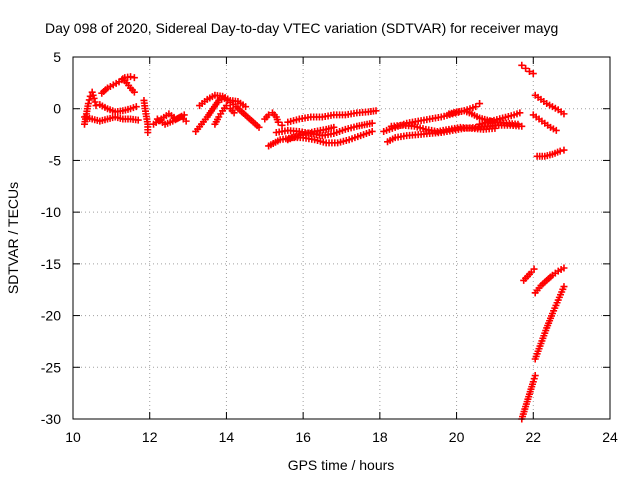 This screenshot has width=640, height=485. Describe the element at coordinates (51, 212) in the screenshot. I see `y-tick-label: -10` at that location.